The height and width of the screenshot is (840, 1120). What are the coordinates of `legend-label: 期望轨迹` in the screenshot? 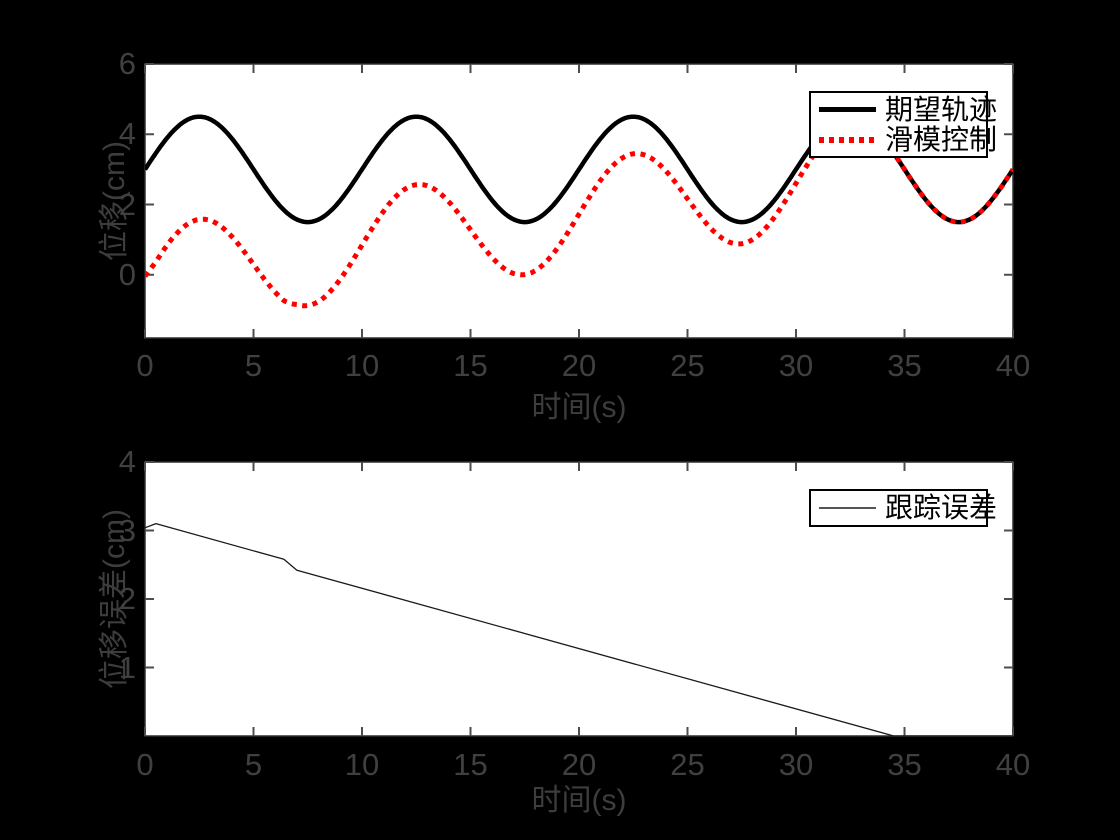 It's located at (941, 109).